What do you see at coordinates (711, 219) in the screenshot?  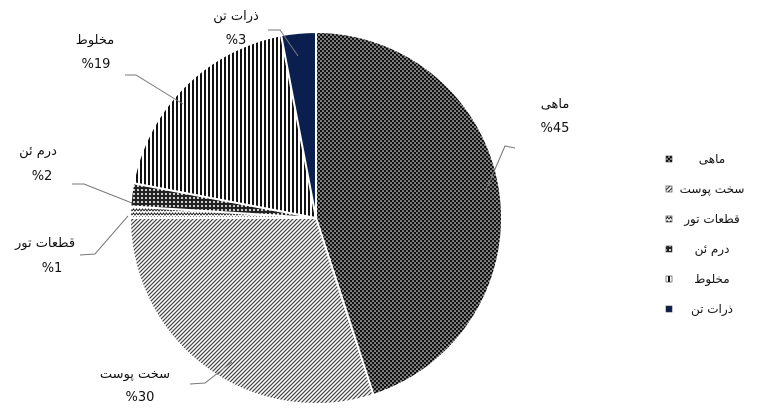 I see `legend-label-3: قطعات تور` at bounding box center [711, 219].